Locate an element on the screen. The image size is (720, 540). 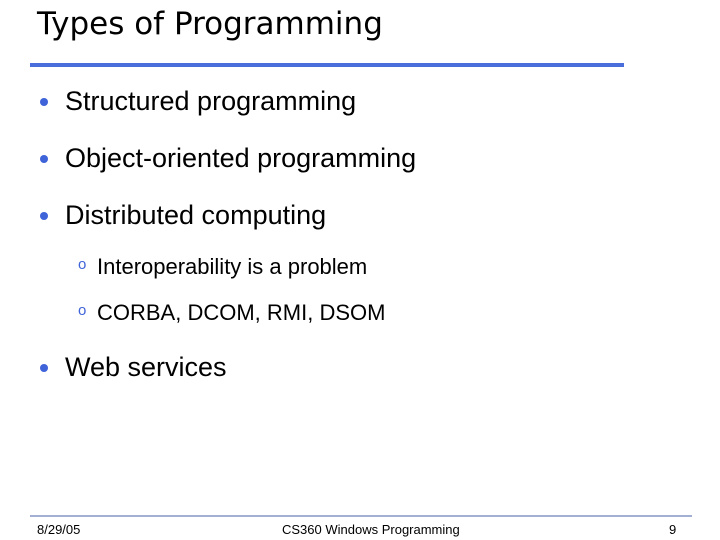
footer-course: CS360 Windows Programming is located at coordinates (371, 529).